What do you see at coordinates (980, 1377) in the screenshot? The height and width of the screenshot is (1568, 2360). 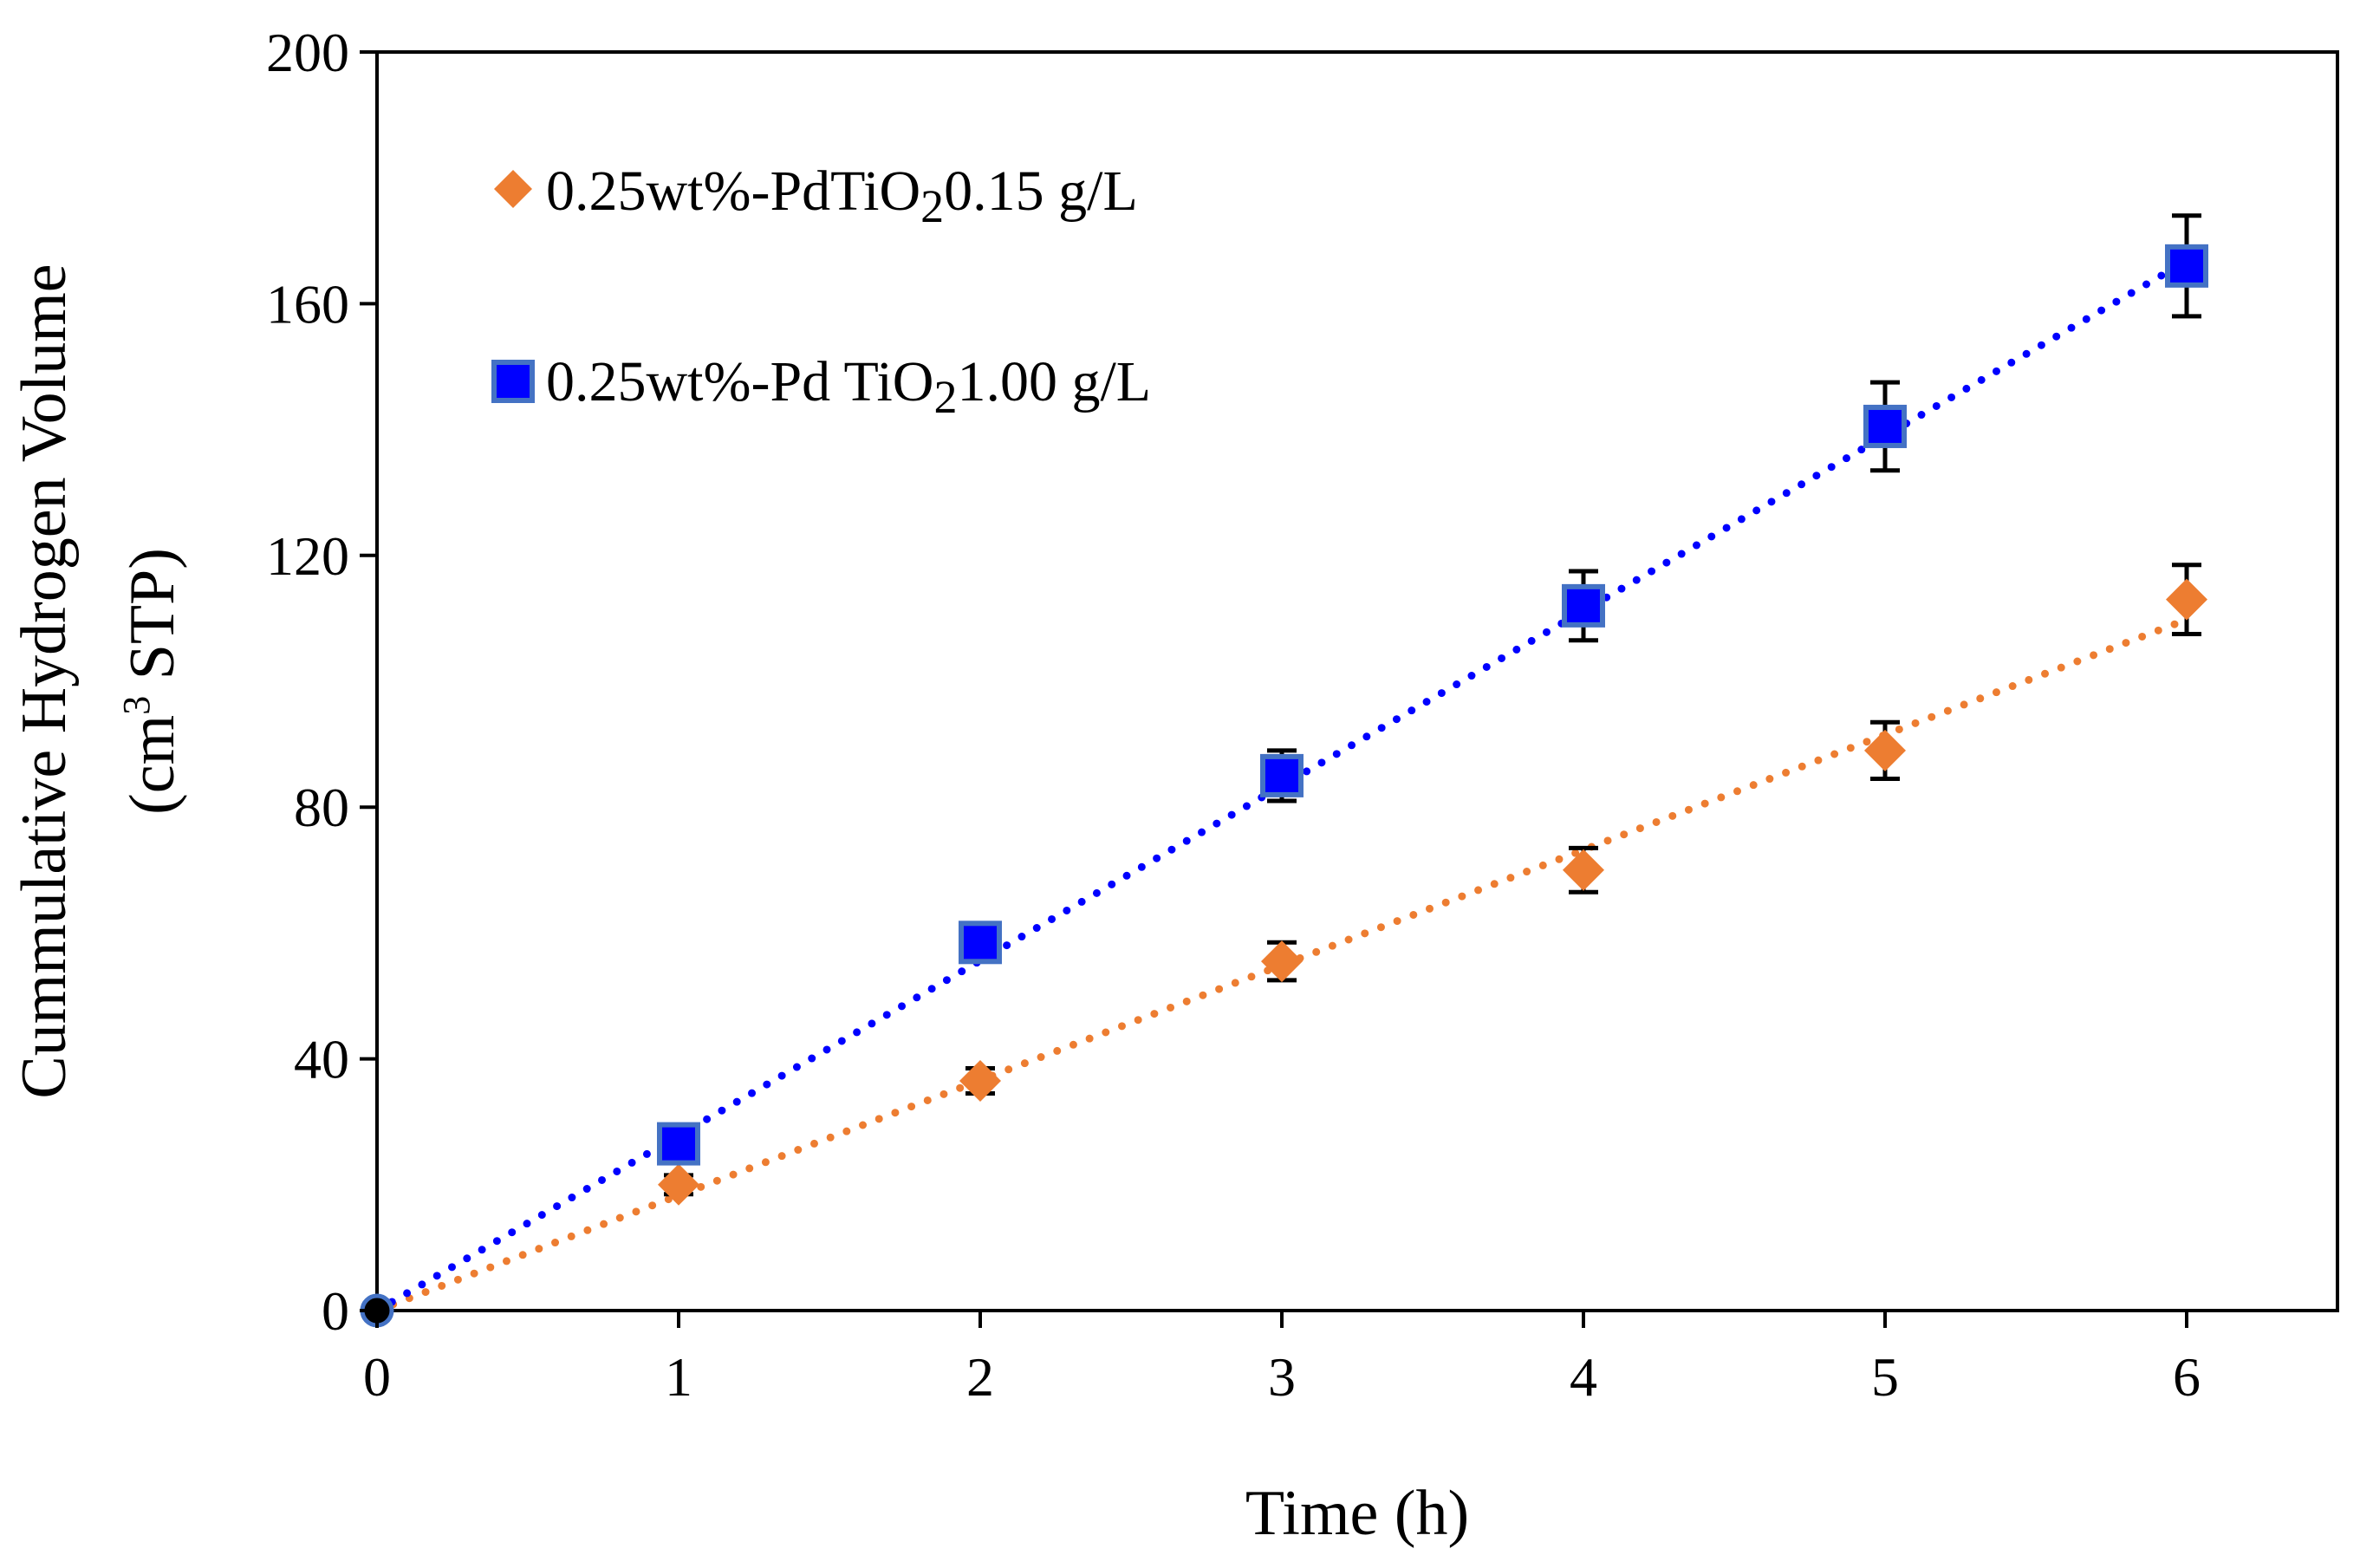 I see `x-tick-label: 2` at bounding box center [980, 1377].